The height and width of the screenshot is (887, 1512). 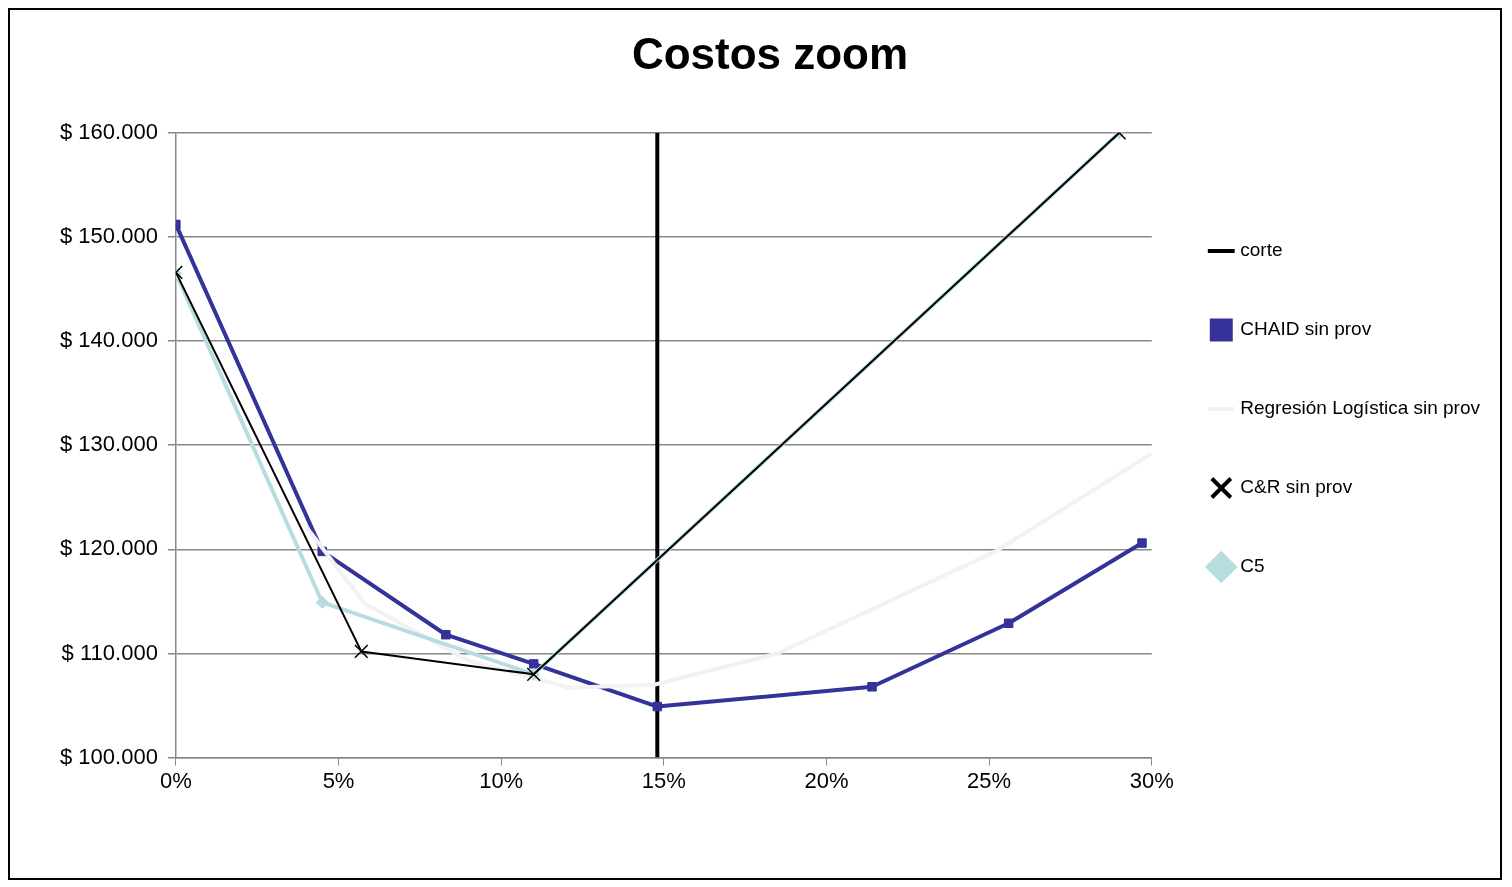 I want to click on x-tick-label: 25%, so click(x=989, y=780).